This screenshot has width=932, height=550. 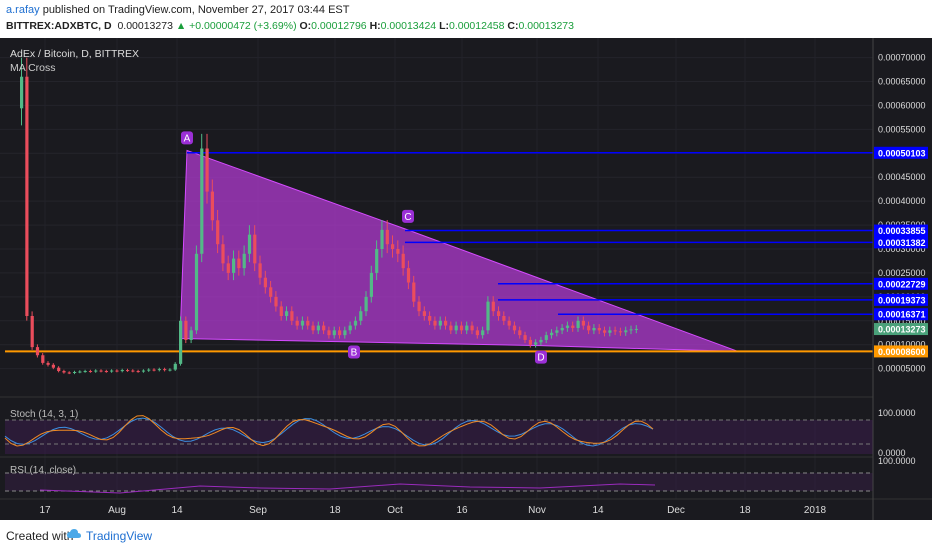 What do you see at coordinates (902, 82) in the screenshot?
I see `price-tick-label: 0.00065000` at bounding box center [902, 82].